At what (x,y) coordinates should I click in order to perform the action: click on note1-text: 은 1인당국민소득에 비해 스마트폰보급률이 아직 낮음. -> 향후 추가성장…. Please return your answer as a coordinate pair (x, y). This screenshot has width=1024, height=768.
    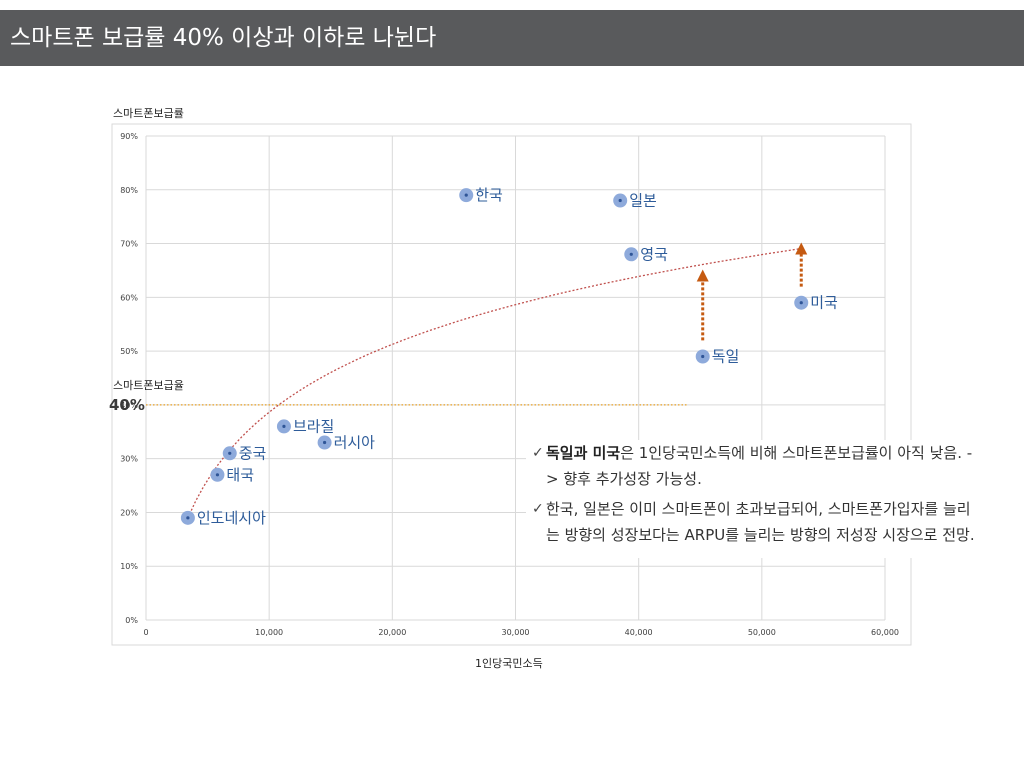
    Looking at the image, I should click on (759, 466).